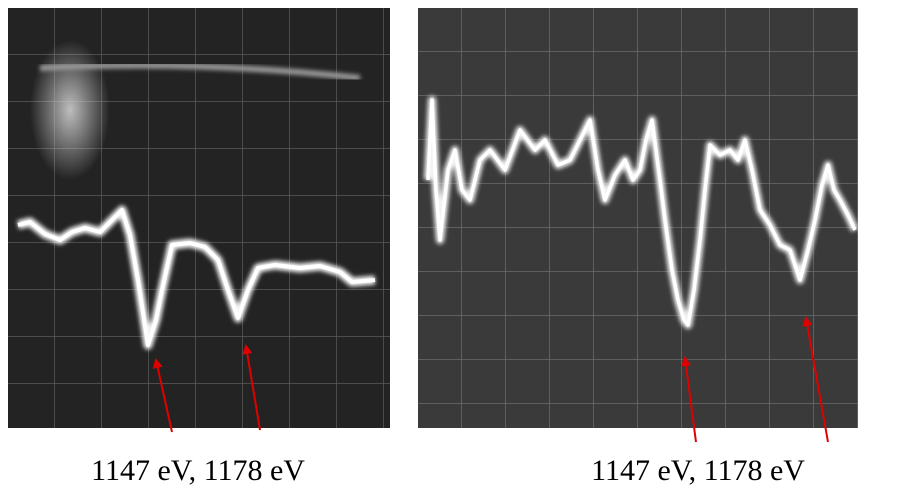 This screenshot has width=900, height=495. Describe the element at coordinates (70, 110) in the screenshot. I see `glare` at that location.